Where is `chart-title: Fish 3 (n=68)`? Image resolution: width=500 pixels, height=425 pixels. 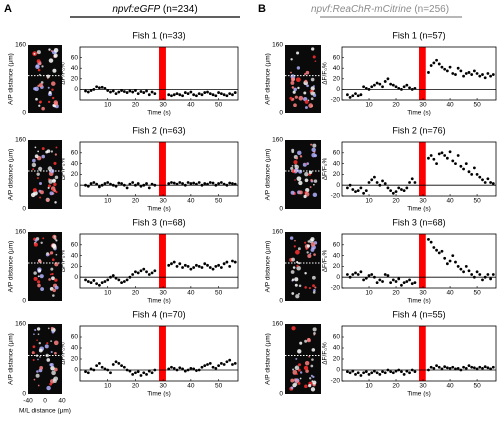 chart-title: Fish 3 (n=68) is located at coordinates (418, 222).